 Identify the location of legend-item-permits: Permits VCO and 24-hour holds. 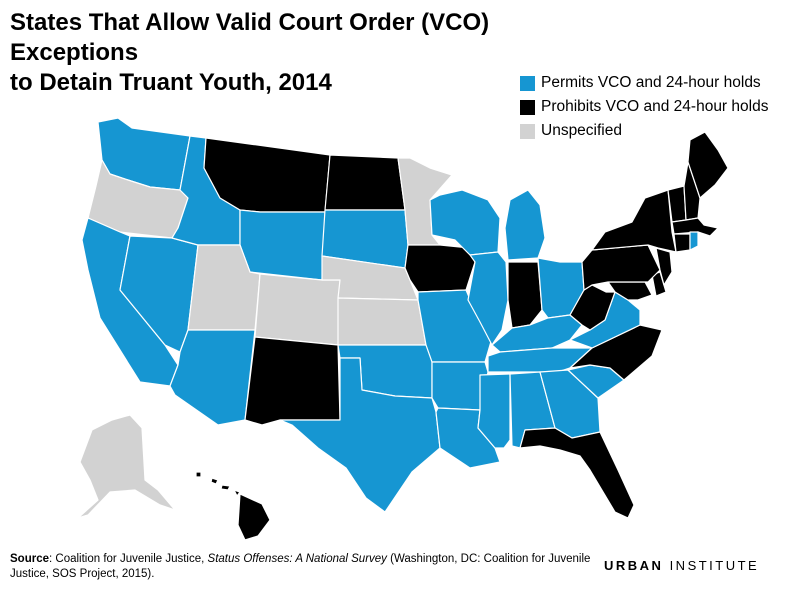
(644, 83).